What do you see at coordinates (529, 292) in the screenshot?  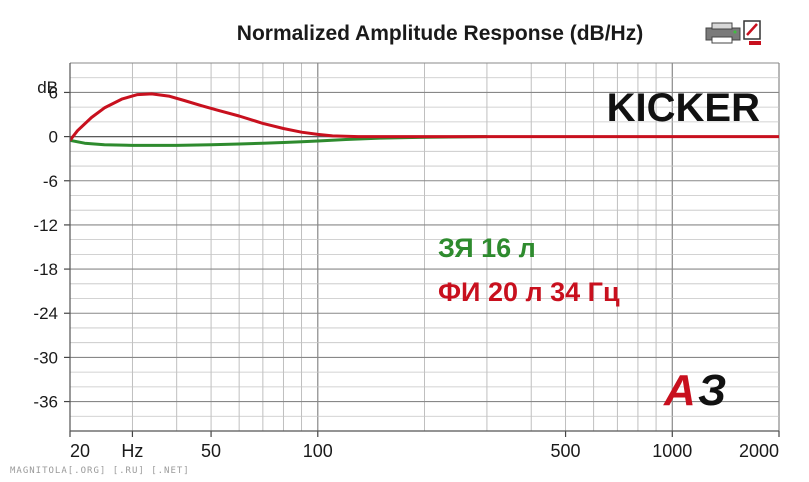 I see `legend-series-2: ФИ 20 л 34 Гц` at bounding box center [529, 292].